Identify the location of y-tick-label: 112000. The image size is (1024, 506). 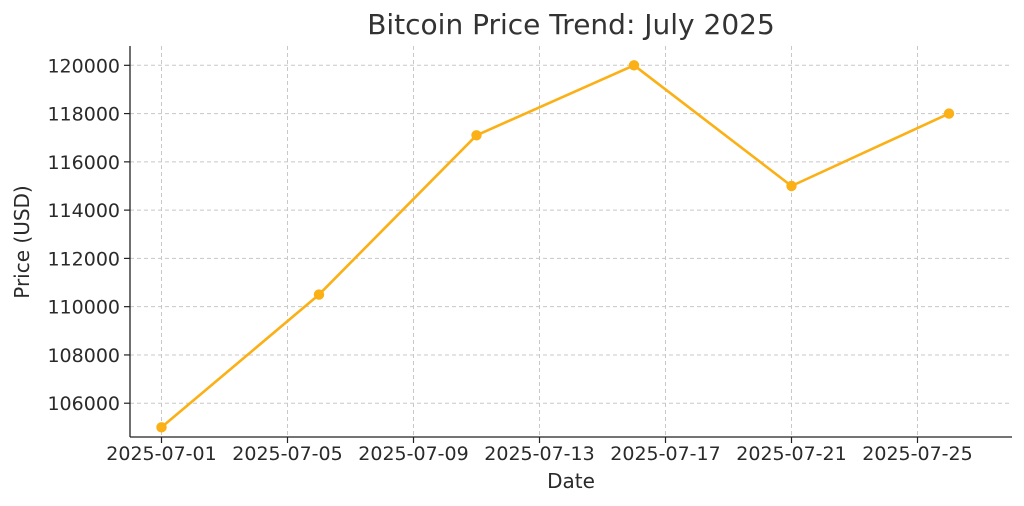
(83, 259).